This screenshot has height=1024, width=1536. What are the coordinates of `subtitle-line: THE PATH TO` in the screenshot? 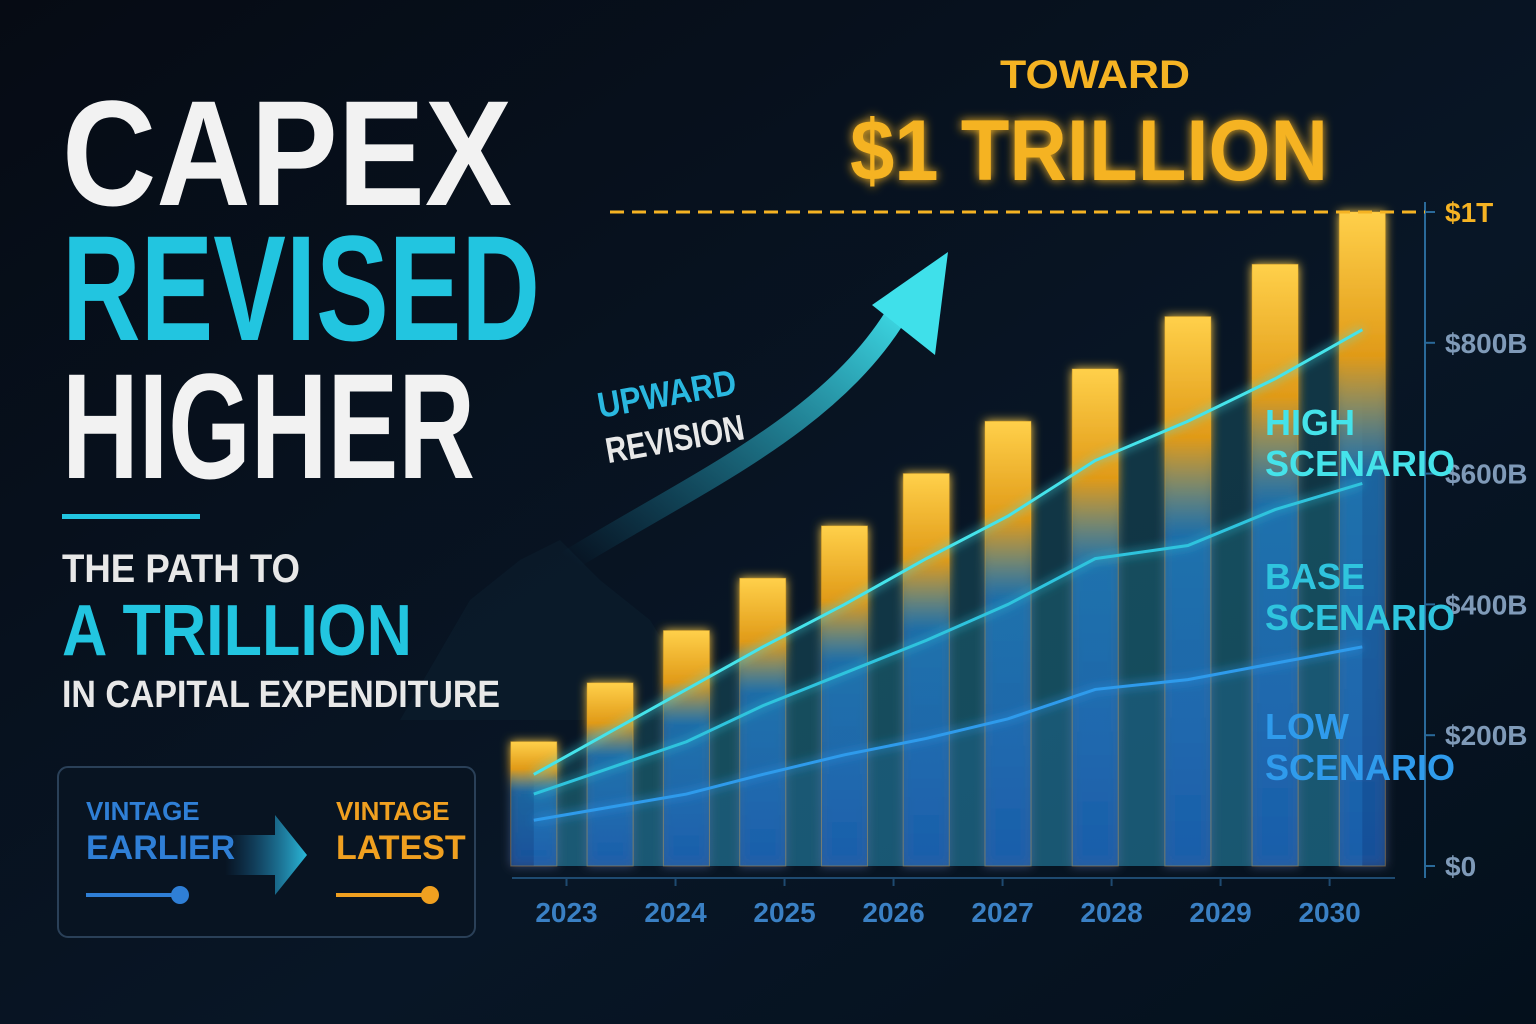 It's located at (181, 569).